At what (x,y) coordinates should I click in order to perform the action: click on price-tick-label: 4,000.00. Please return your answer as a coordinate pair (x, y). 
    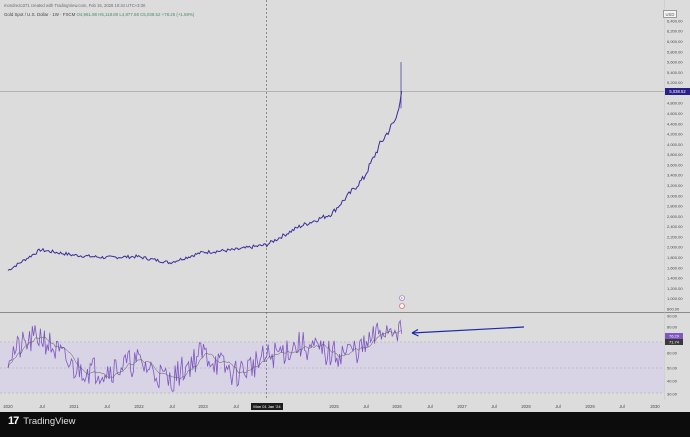
    Looking at the image, I should click on (675, 144).